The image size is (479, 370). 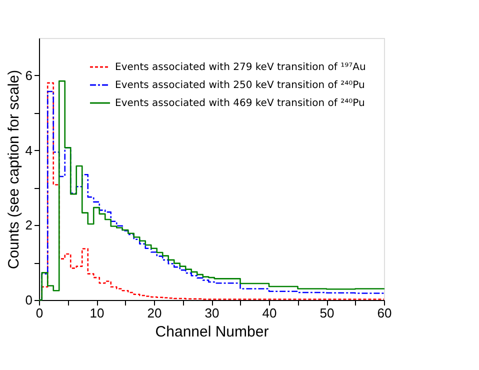 What do you see at coordinates (28, 150) in the screenshot?
I see `y-tick-label: 4` at bounding box center [28, 150].